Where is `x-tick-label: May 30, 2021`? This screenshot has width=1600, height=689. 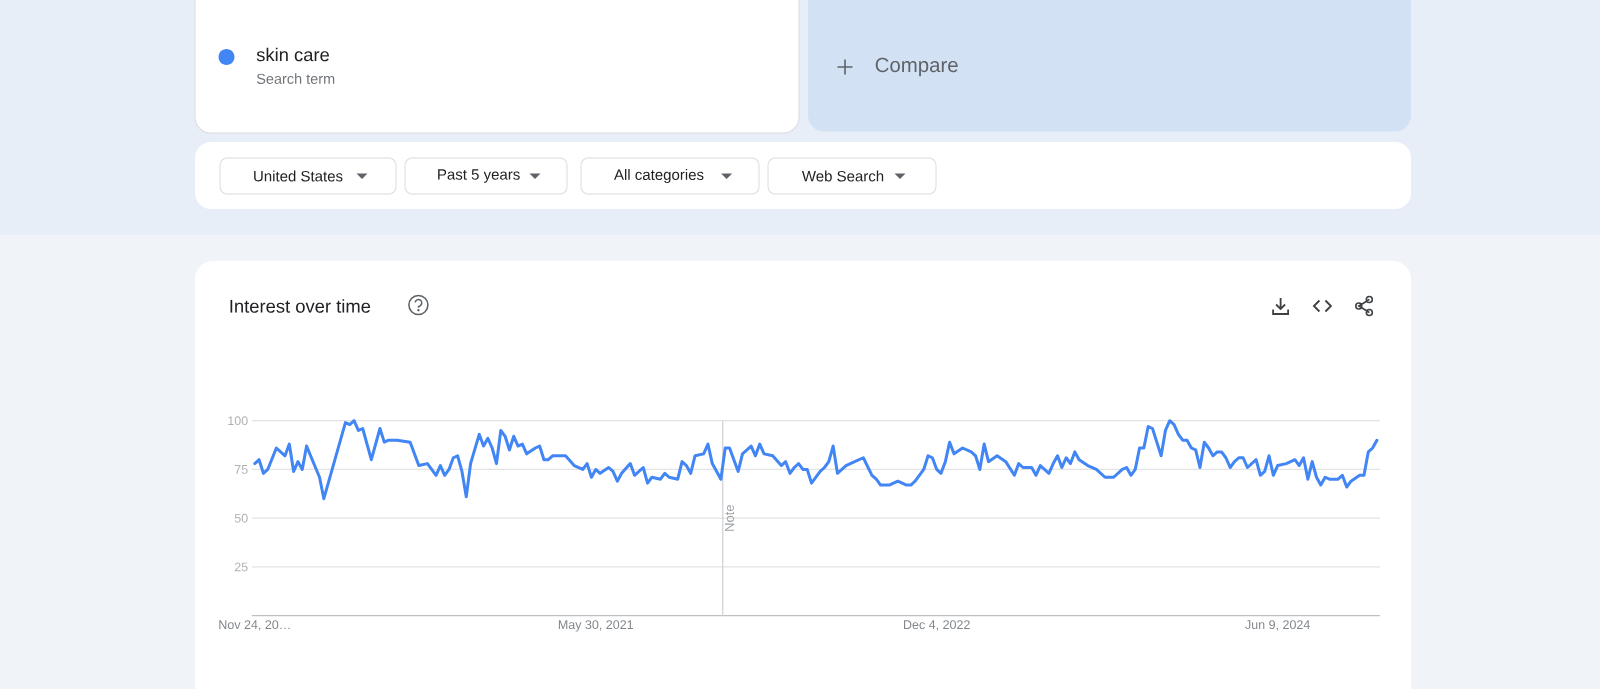
x-tick-label: May 30, 2021 is located at coordinates (595, 626).